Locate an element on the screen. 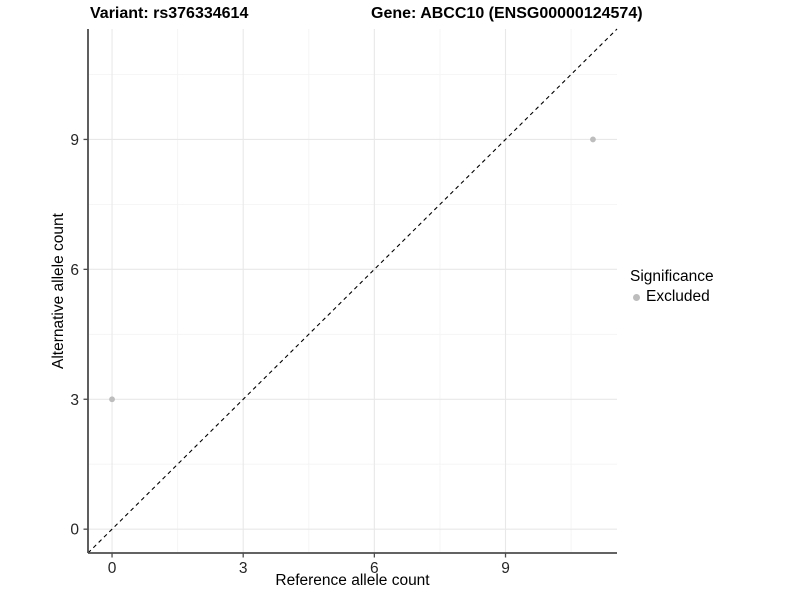 The width and height of the screenshot is (800, 600). y-tick-label: 6 is located at coordinates (74, 270).